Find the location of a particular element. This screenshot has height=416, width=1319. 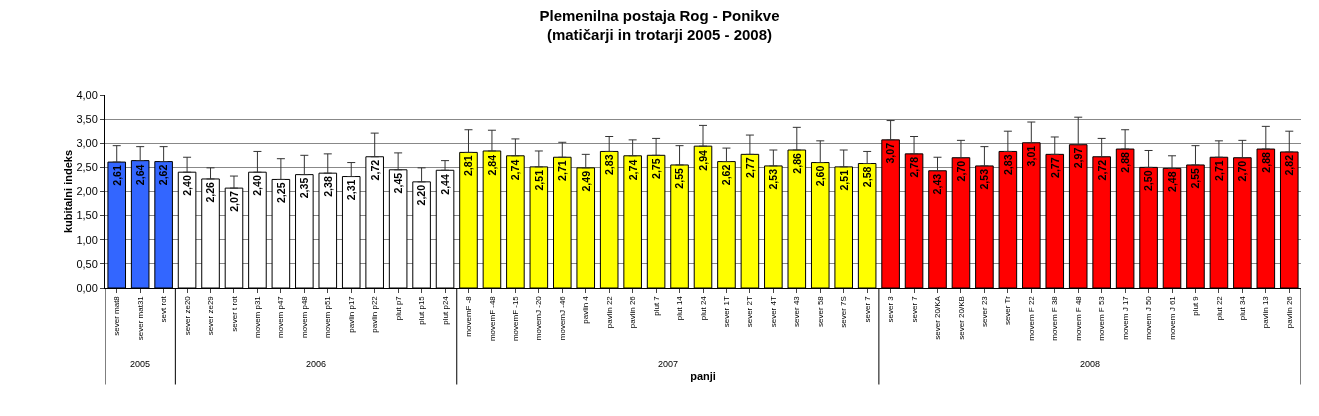

y-tick-label: 2,50 is located at coordinates (87, 167).